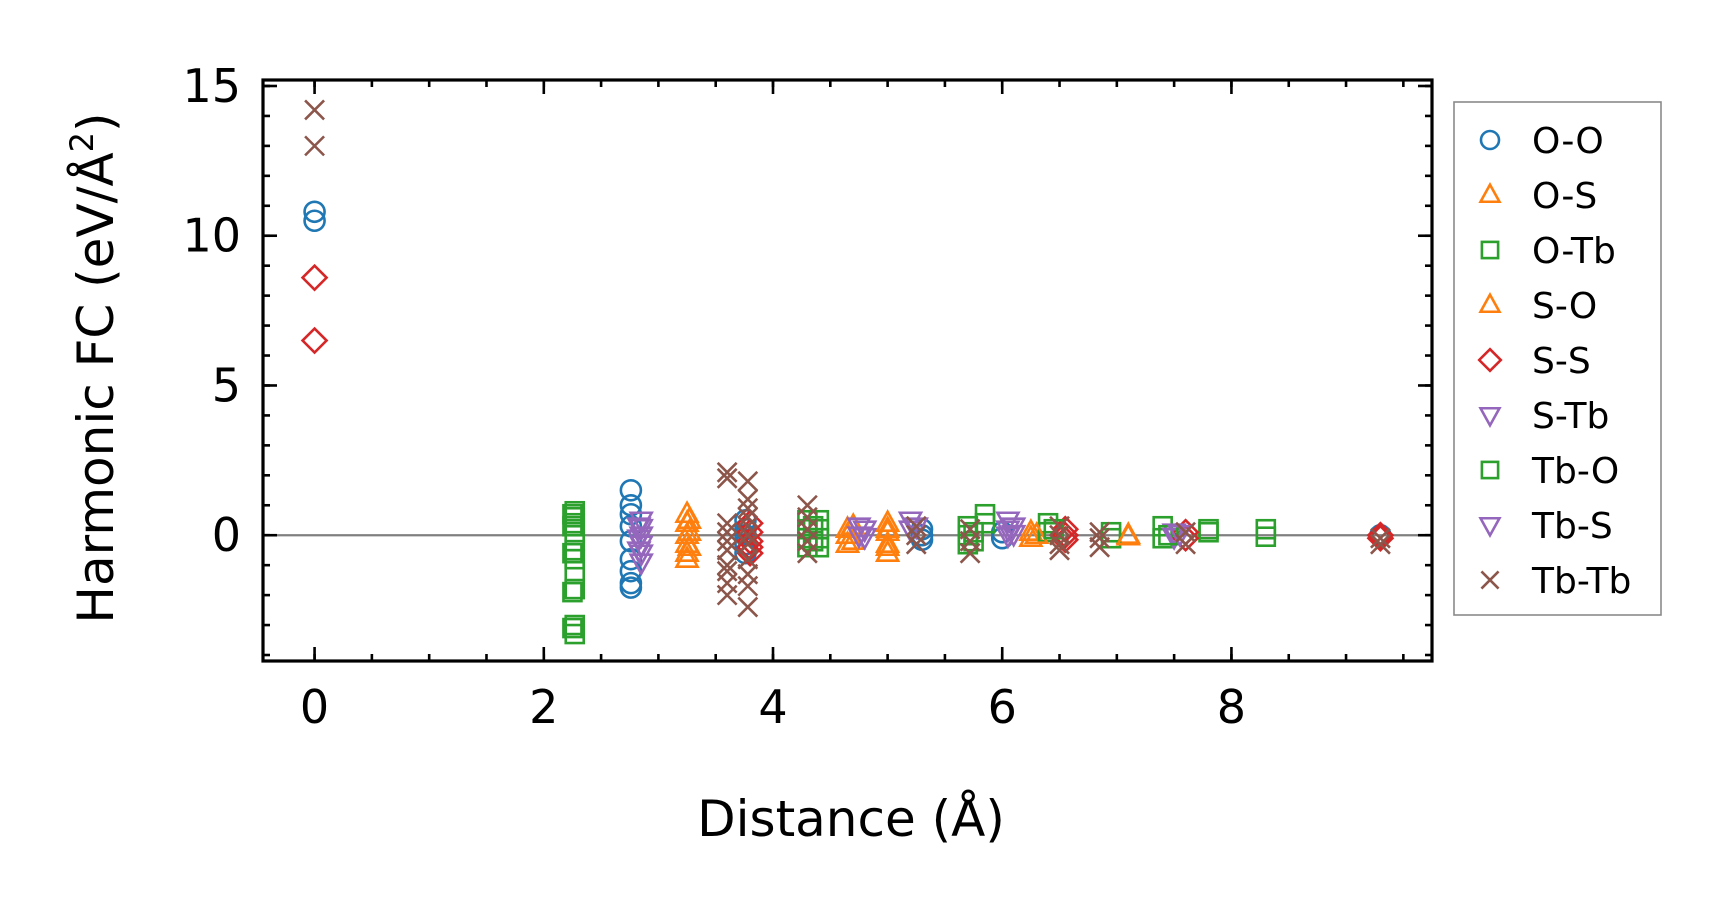  I want to click on x-tick-label: 0, so click(314, 707).